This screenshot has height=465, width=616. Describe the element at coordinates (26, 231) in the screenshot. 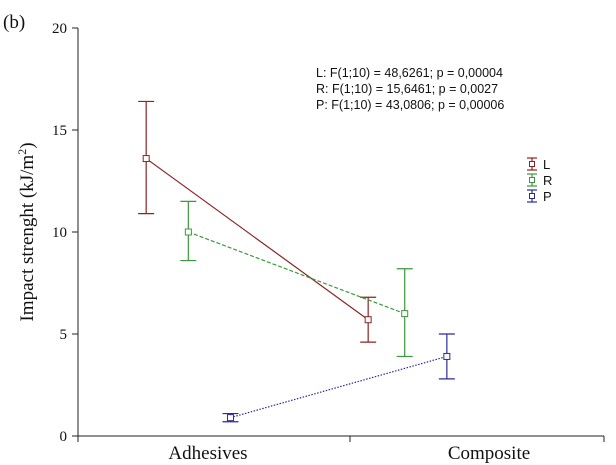

I see `y-axis-title: Impact strenght (kJ/m2)` at that location.